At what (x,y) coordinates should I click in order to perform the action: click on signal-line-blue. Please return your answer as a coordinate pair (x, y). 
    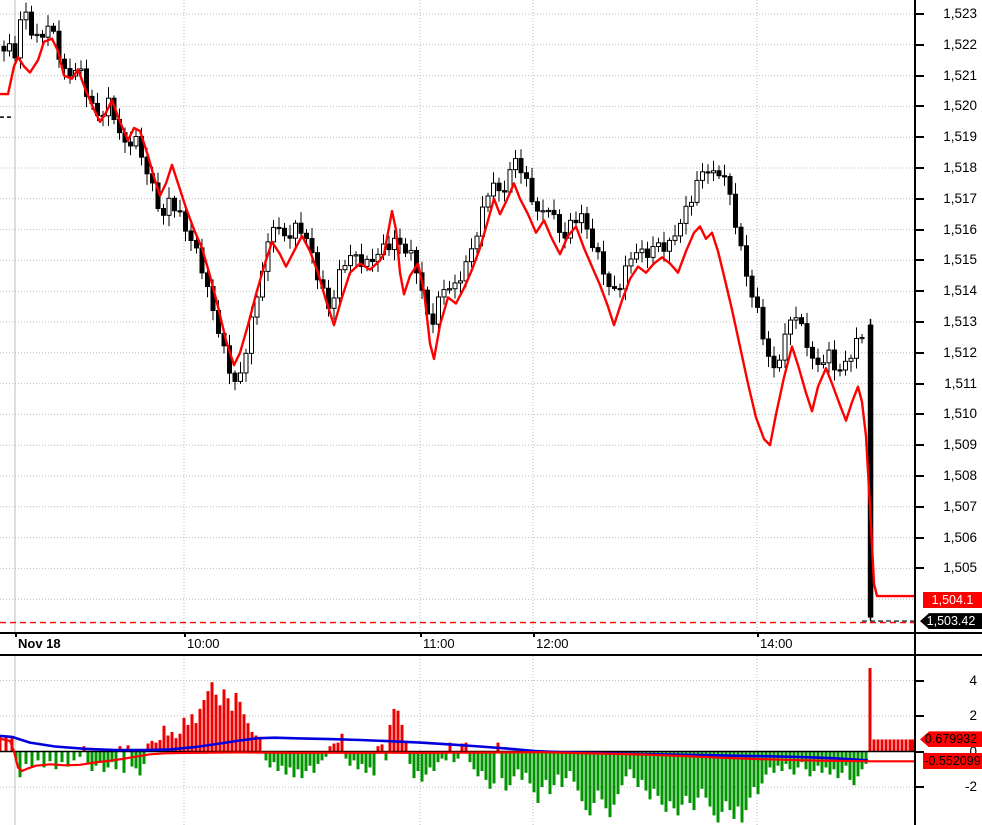
    Looking at the image, I should click on (434, 748).